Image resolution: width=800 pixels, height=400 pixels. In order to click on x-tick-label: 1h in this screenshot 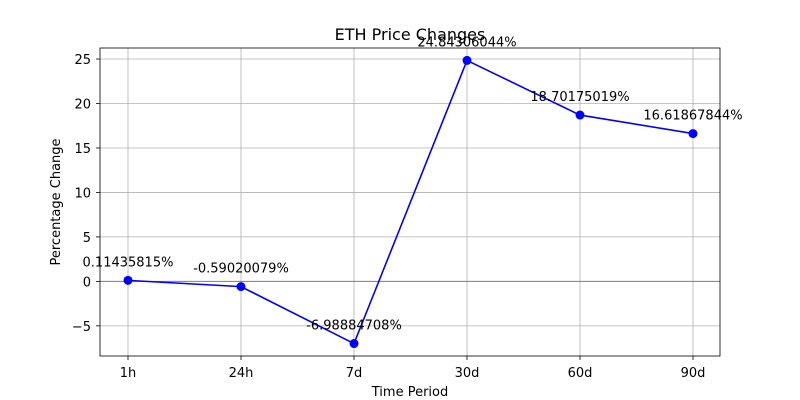, I will do `click(128, 373)`.